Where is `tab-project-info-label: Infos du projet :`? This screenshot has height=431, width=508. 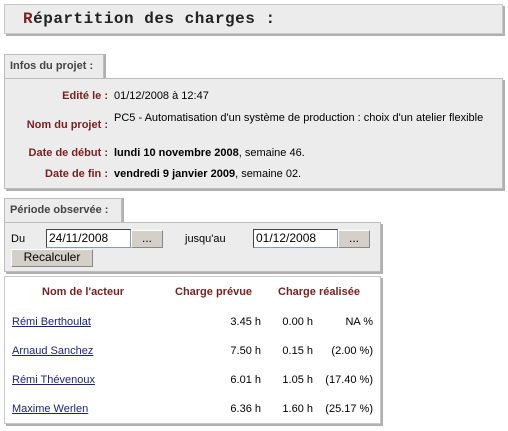 tab-project-info-label: Infos du projet : is located at coordinates (52, 66).